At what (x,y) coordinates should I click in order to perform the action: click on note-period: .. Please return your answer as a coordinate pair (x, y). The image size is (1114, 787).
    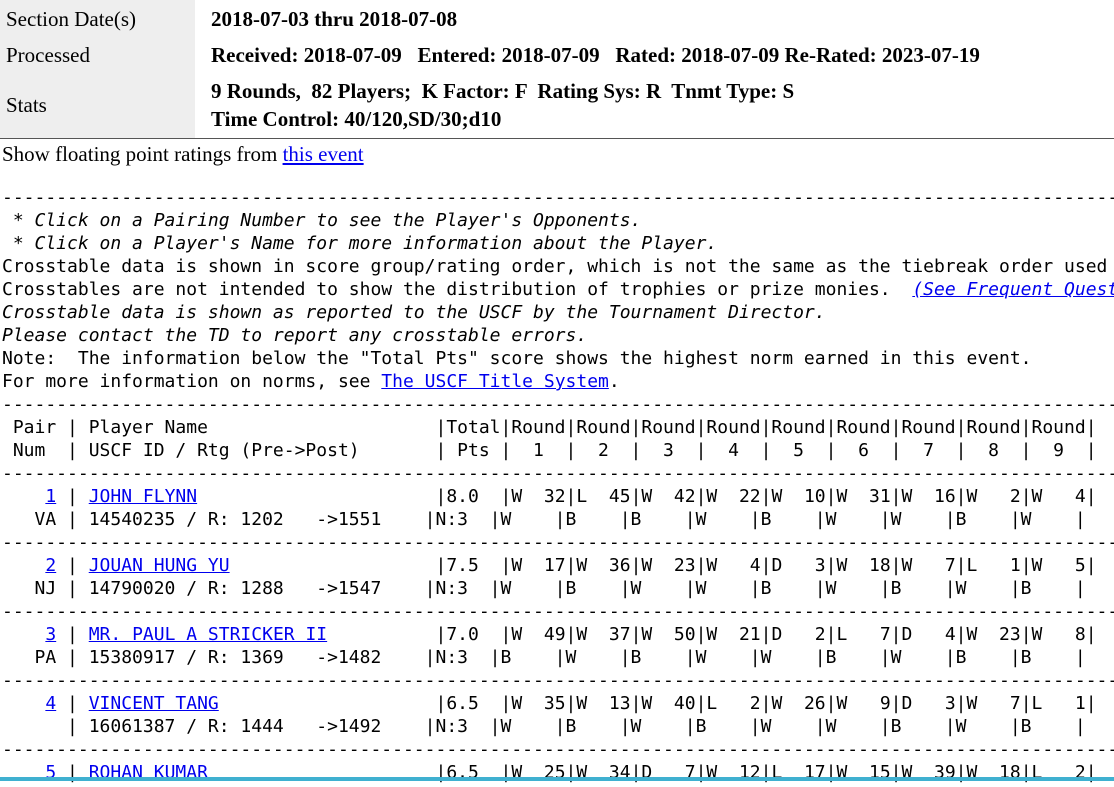
    Looking at the image, I should click on (614, 381).